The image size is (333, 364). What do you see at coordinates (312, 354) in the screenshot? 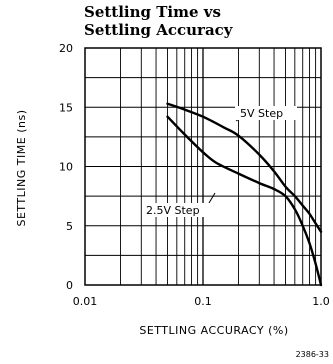
I see `figure-id: 2386-33` at bounding box center [312, 354].